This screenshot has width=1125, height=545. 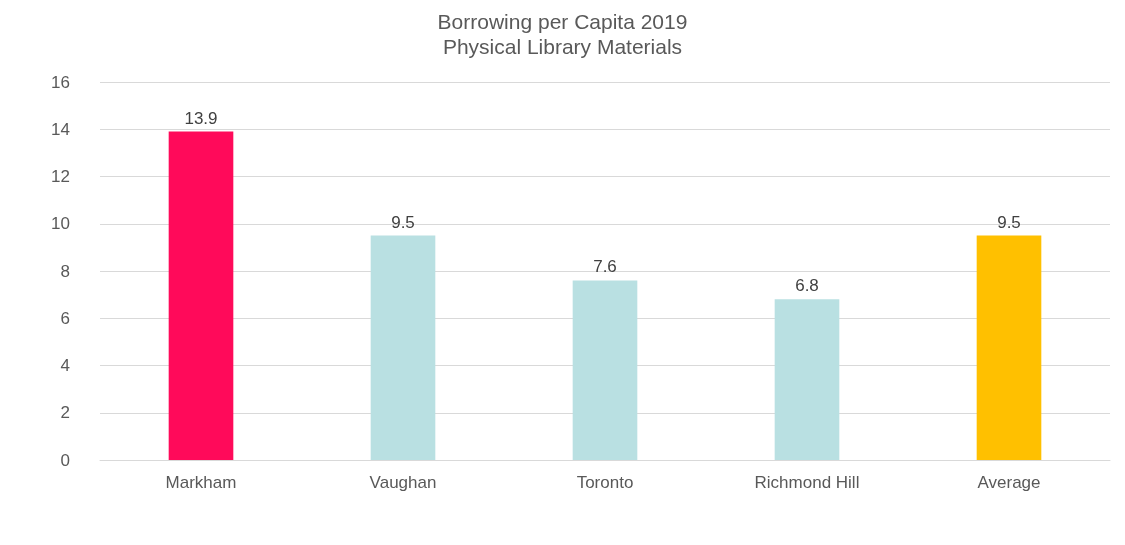 What do you see at coordinates (562, 21) in the screenshot?
I see `chart-title: Borrowing per Capita 2019` at bounding box center [562, 21].